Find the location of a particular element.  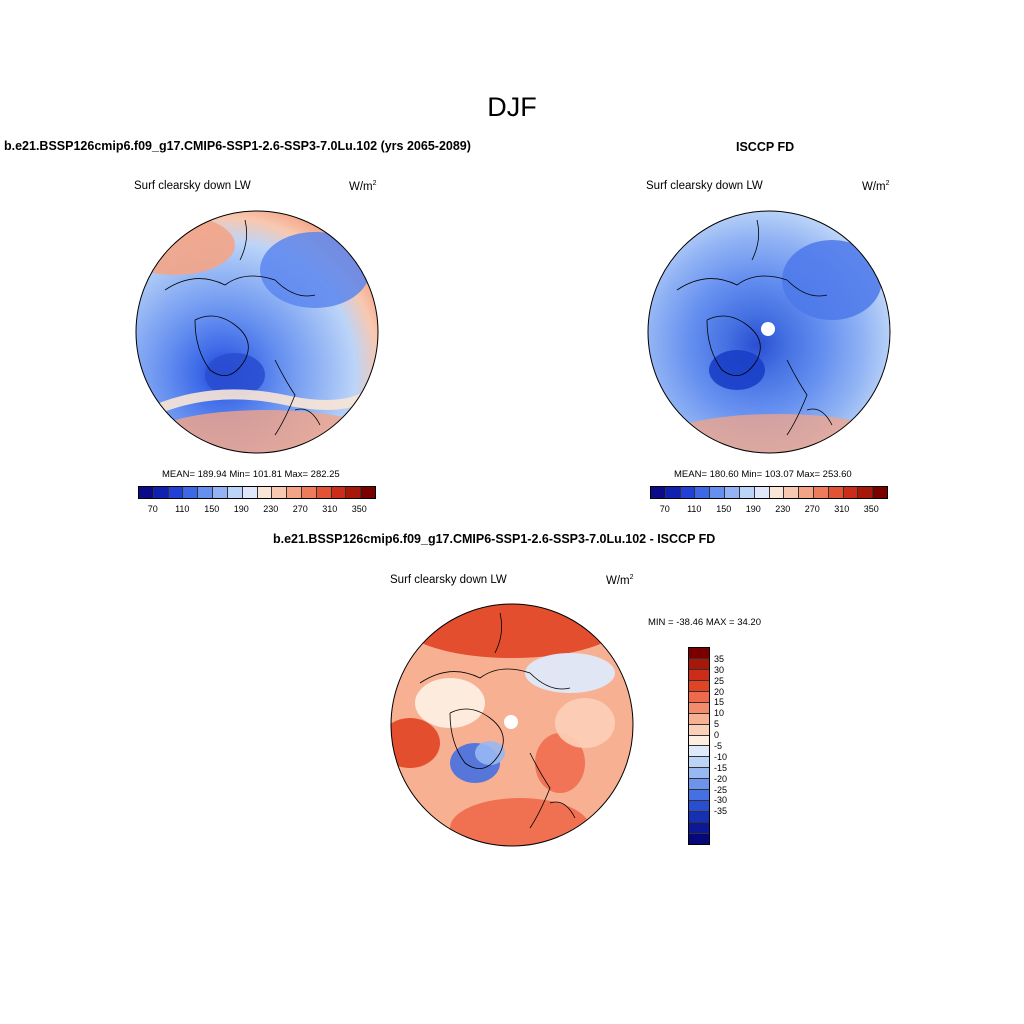

figure-title: DJF is located at coordinates (512, 107).